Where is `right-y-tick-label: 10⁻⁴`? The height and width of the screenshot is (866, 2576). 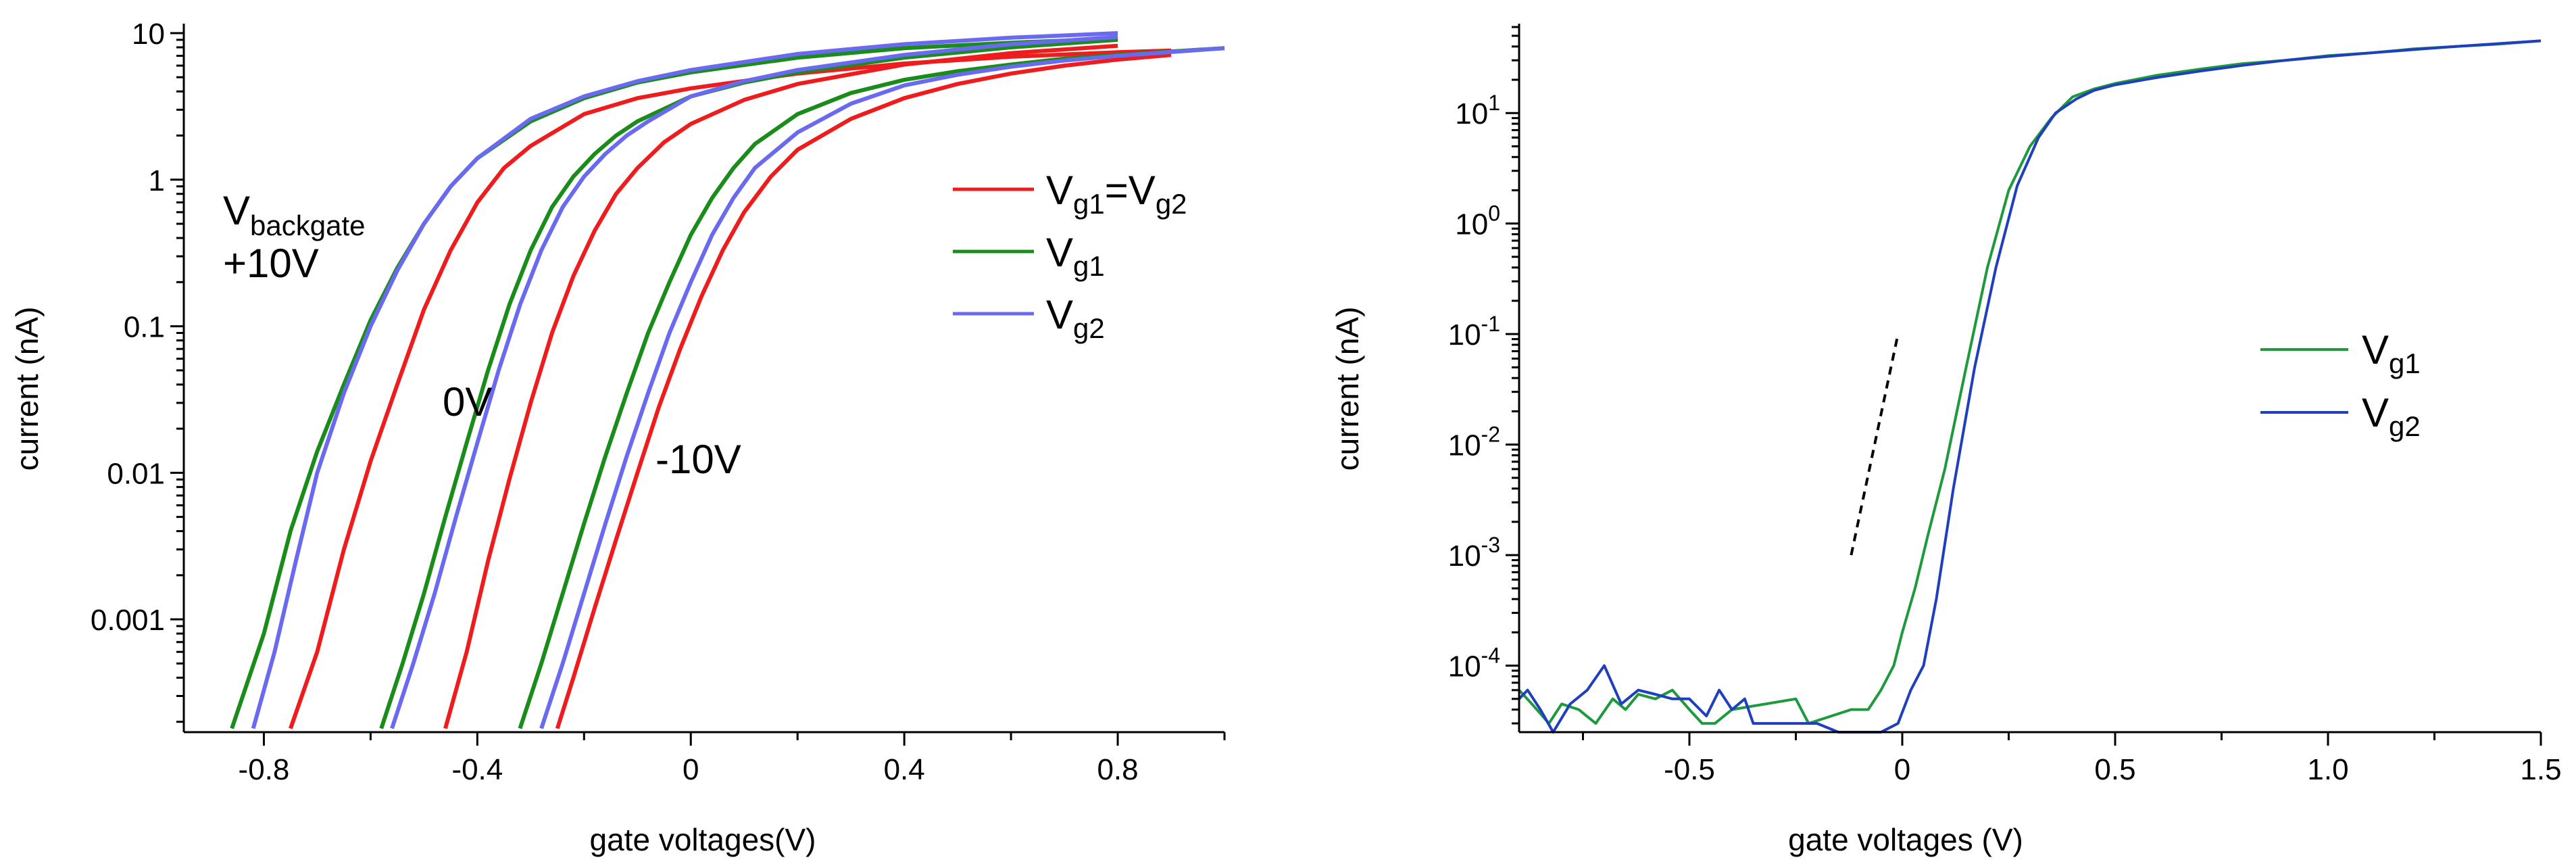
right-y-tick-label: 10⁻⁴ is located at coordinates (1474, 663).